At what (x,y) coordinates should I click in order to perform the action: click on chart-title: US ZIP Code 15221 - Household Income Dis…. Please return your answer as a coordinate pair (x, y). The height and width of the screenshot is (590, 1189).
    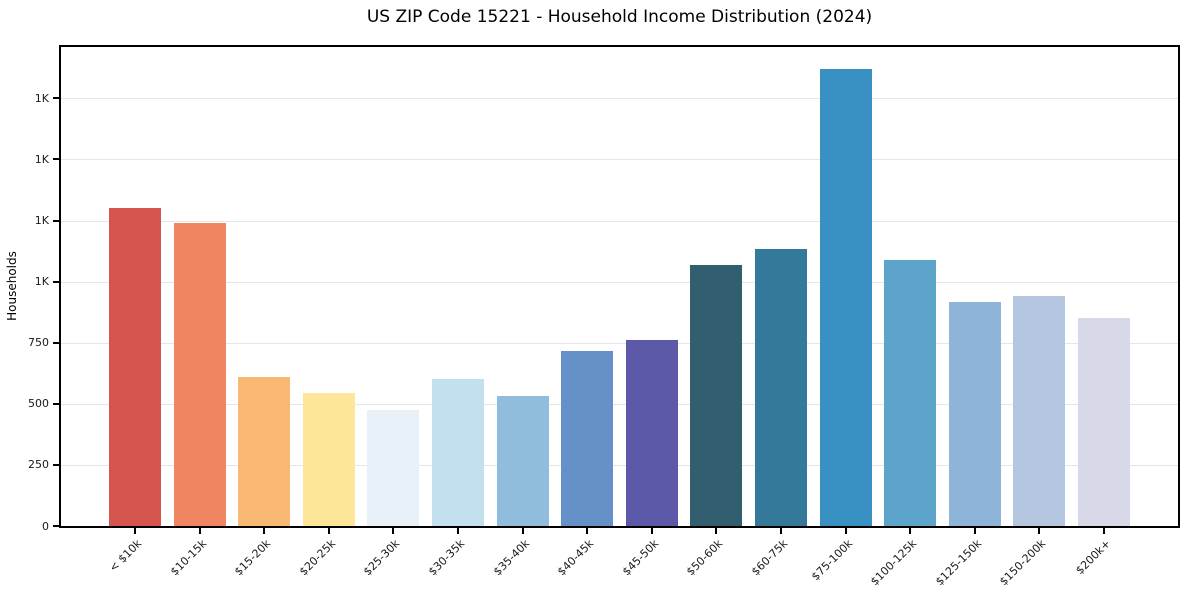
    Looking at the image, I should click on (619, 17).